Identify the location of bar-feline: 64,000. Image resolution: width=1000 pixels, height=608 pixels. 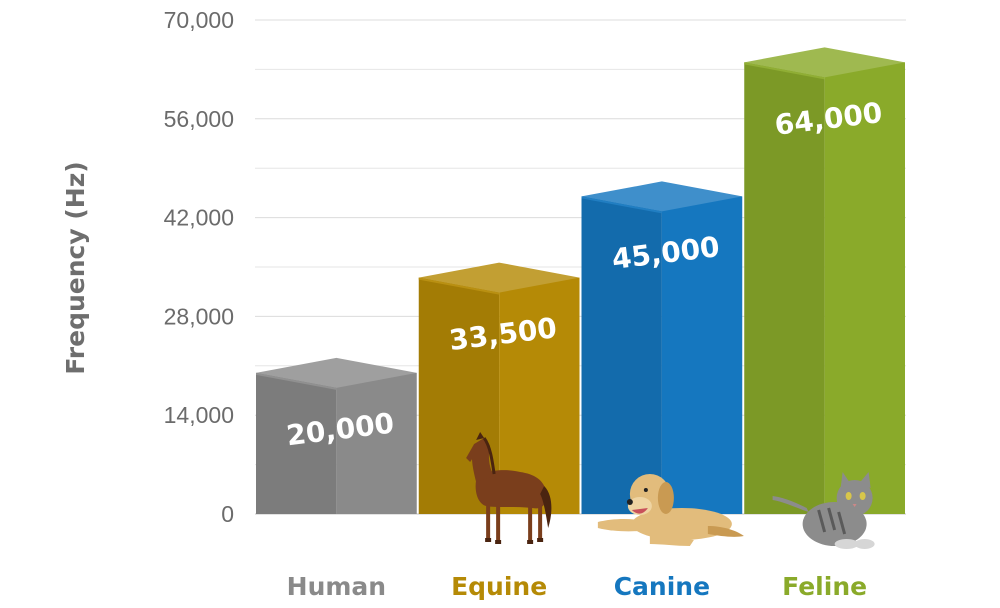
(824, 280).